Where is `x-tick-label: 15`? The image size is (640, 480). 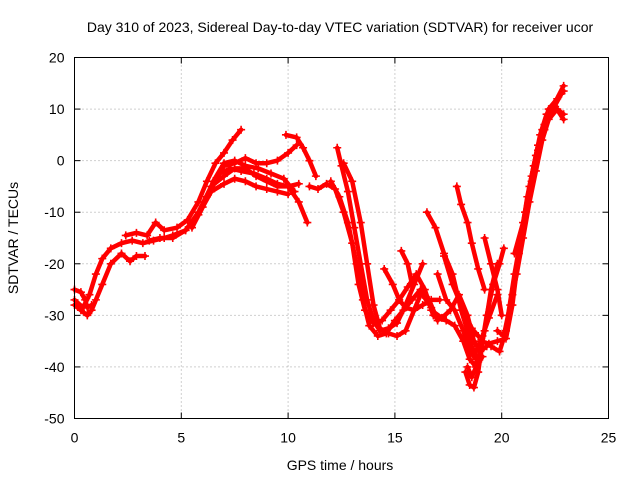
x-tick-label: 15 is located at coordinates (395, 438).